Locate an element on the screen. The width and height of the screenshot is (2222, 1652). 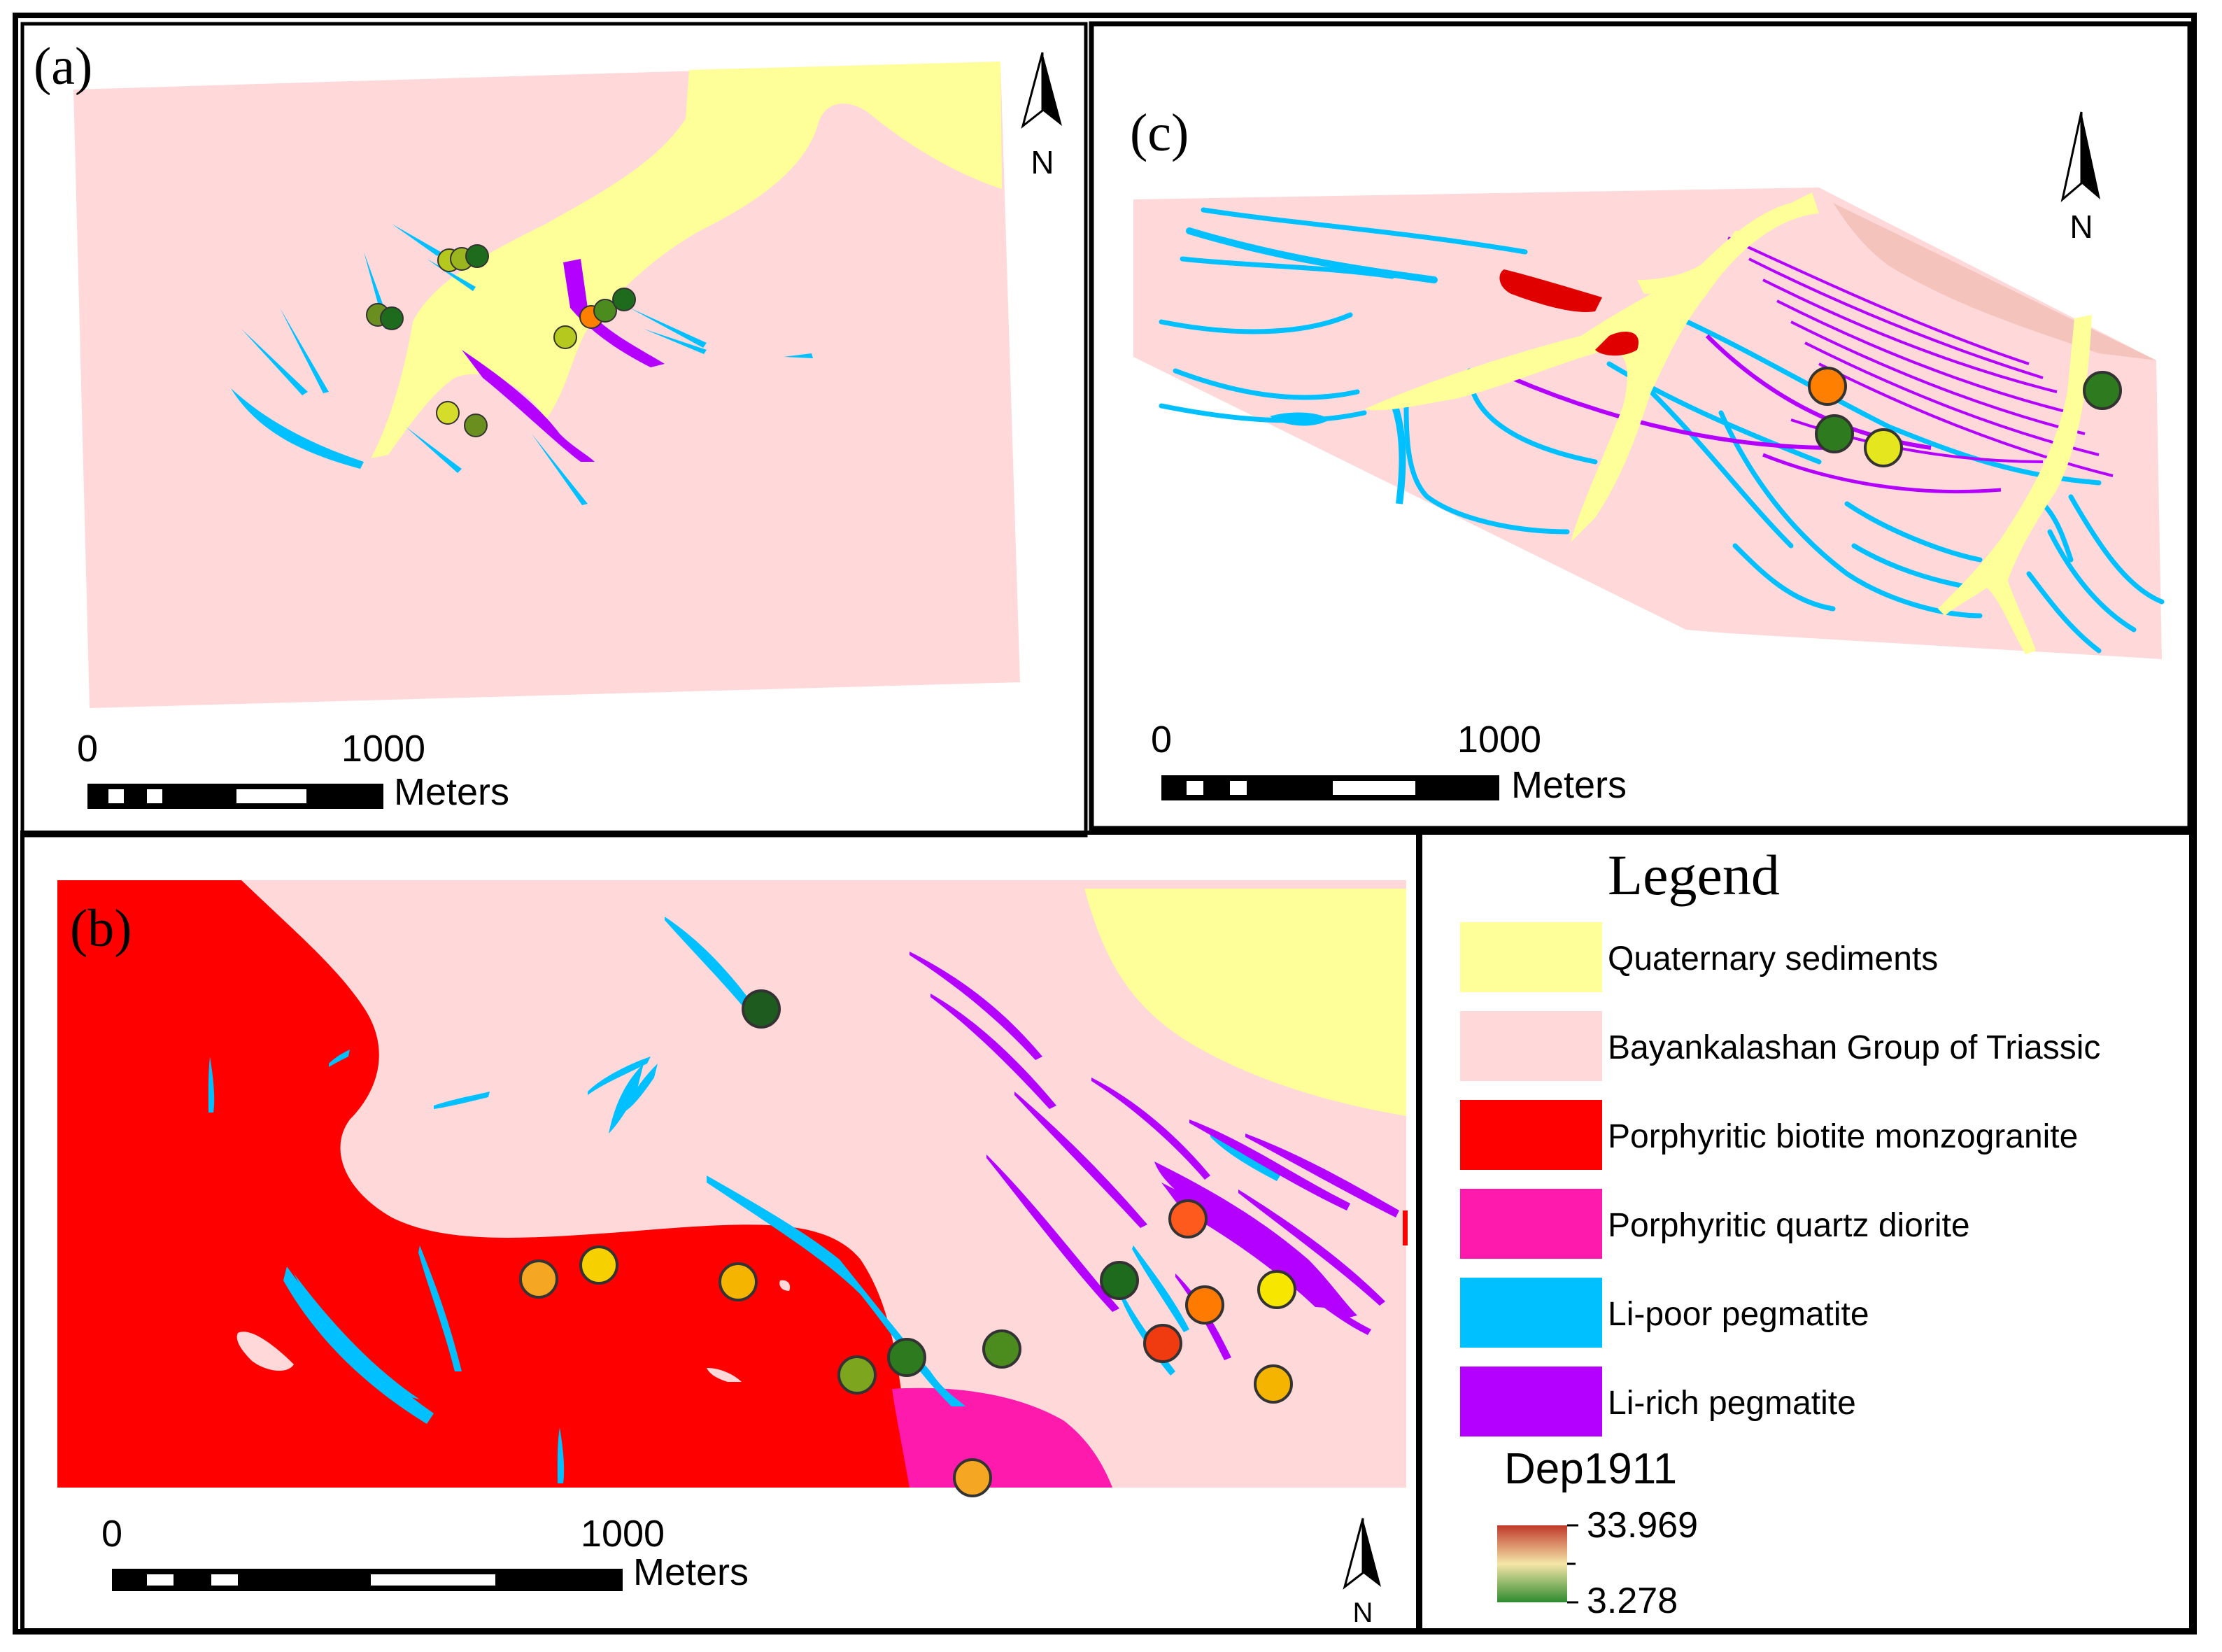
panel-c-label: (c) is located at coordinates (1159, 133).